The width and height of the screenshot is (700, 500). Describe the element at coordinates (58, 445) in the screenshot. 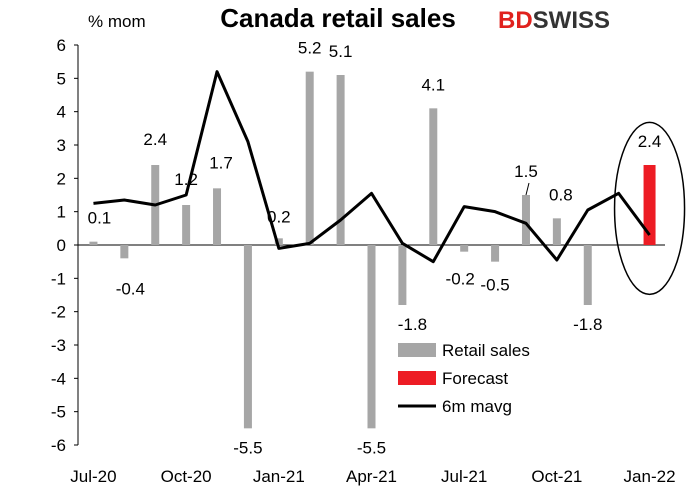

I see `y-tick-label: -6` at that location.